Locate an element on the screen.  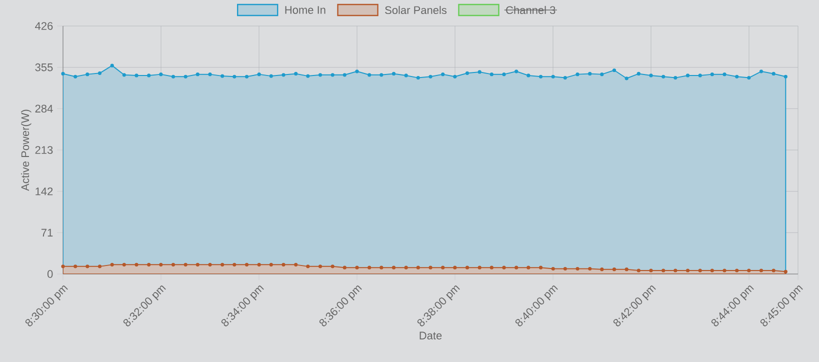
y-axis-title: Active Power(W) is located at coordinates (26, 150).